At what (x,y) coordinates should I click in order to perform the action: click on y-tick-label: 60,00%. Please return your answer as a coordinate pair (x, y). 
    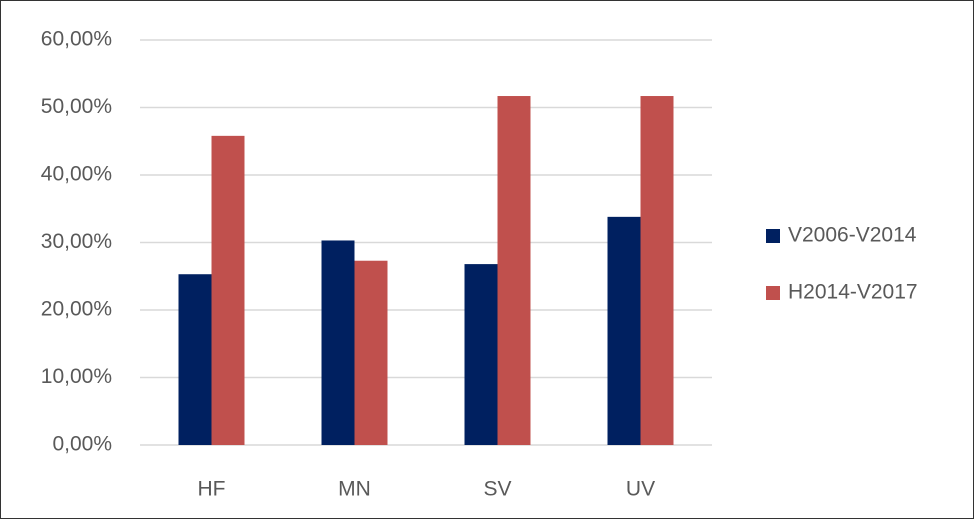
    Looking at the image, I should click on (76, 39).